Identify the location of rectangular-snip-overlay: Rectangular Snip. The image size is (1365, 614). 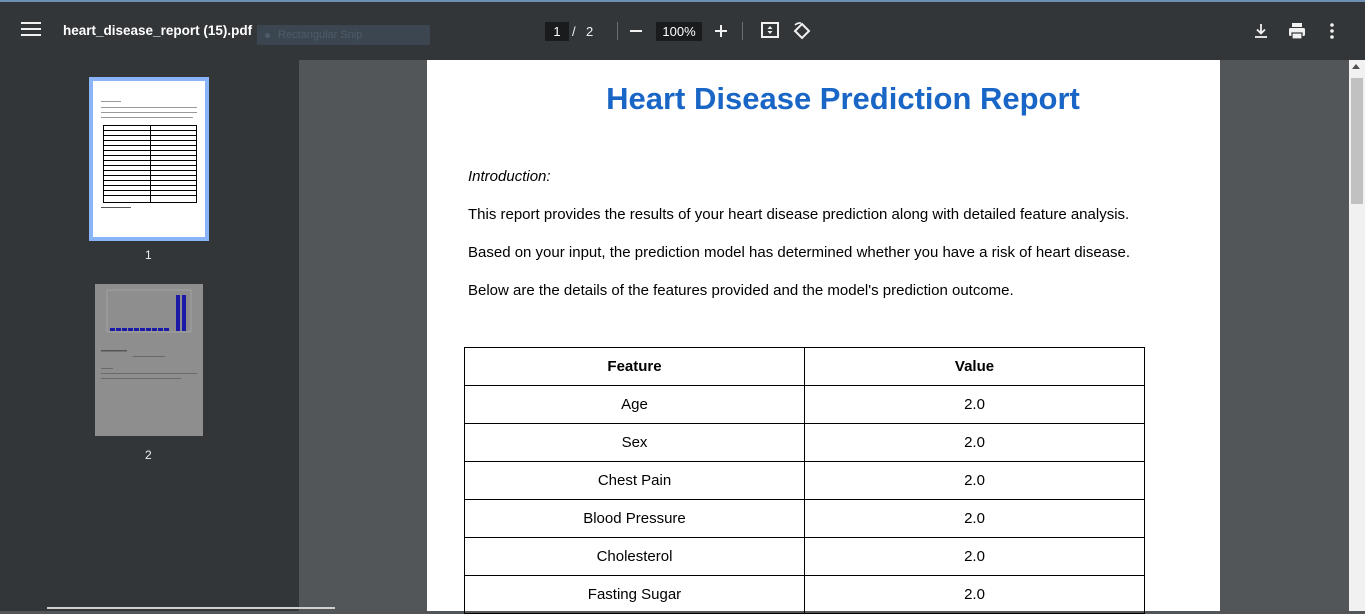
(343, 35).